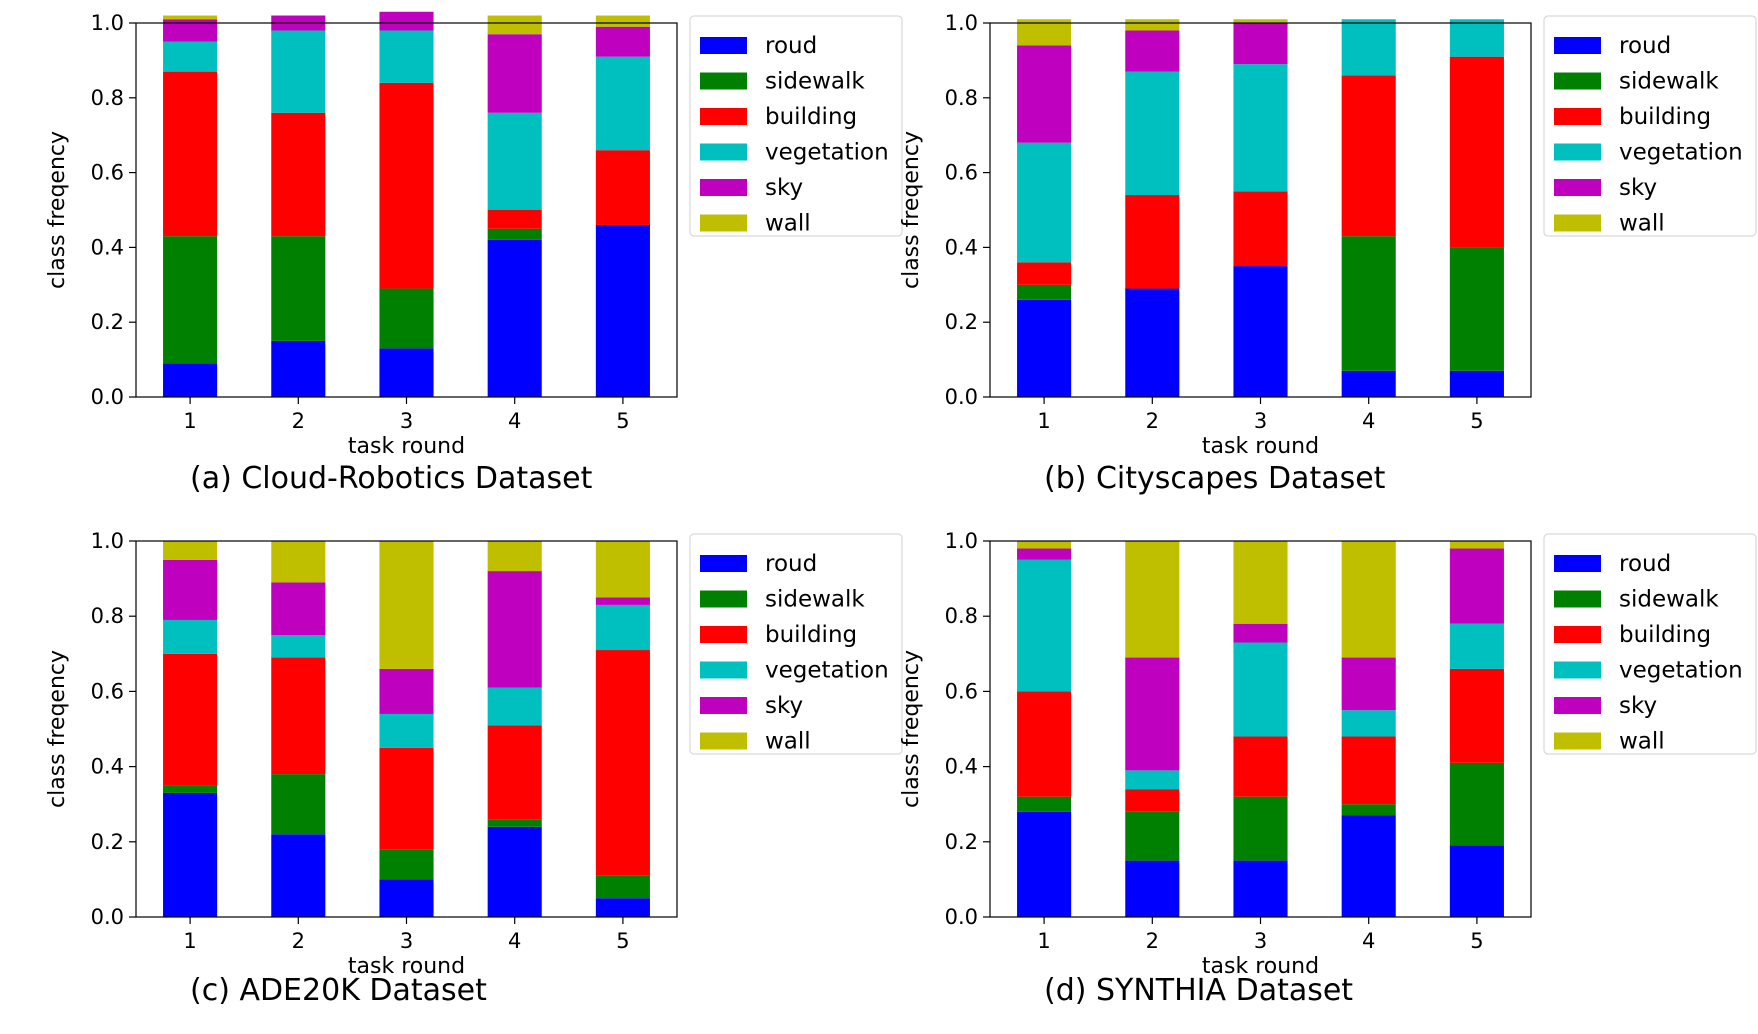  What do you see at coordinates (1215, 478) in the screenshot?
I see `panel-caption: (b) Cityscapes Dataset` at bounding box center [1215, 478].